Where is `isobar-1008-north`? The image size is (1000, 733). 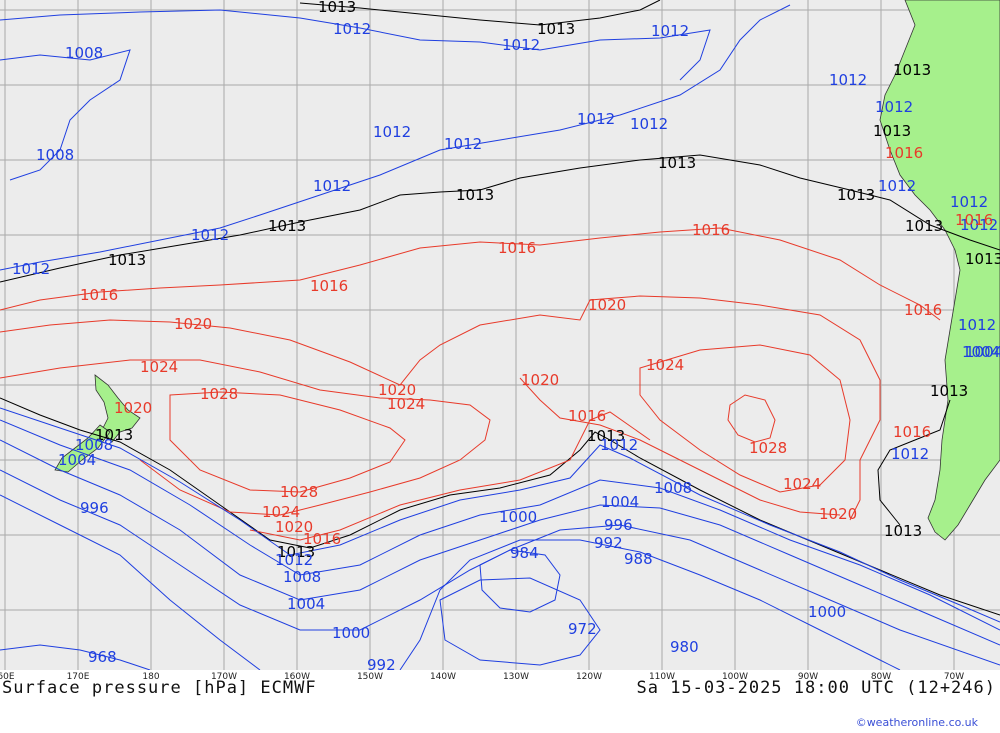
isobar-1008-north is located at coordinates (65, 115).